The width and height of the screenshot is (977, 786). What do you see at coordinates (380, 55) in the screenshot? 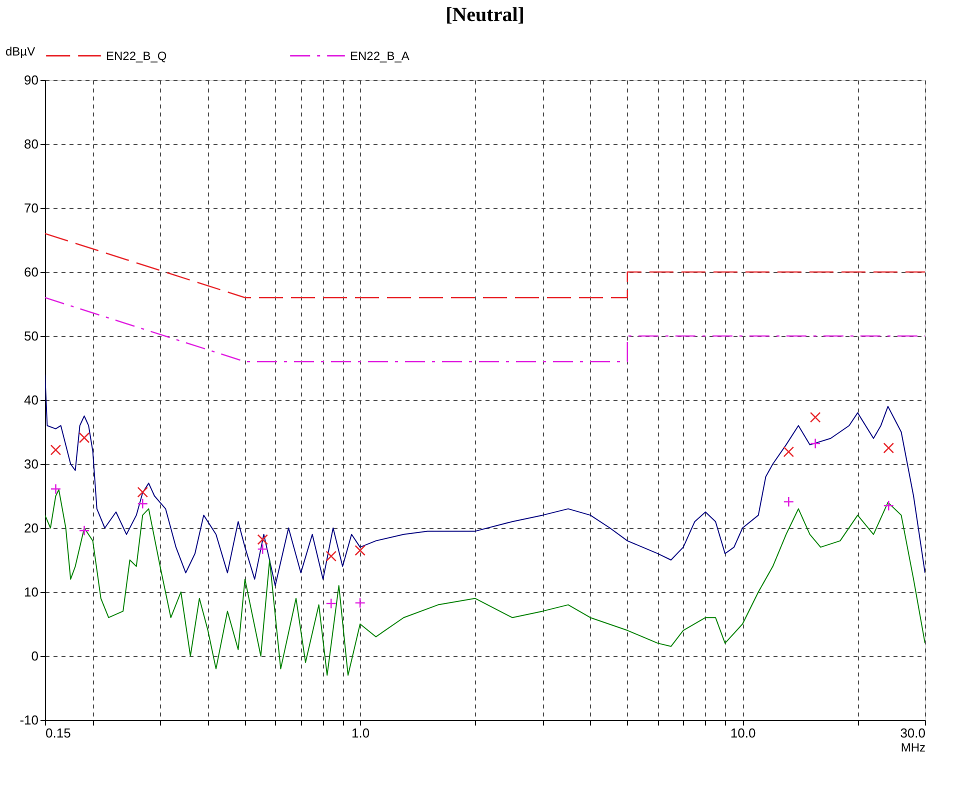
I see `legend-label: EN22_B_A` at bounding box center [380, 55].